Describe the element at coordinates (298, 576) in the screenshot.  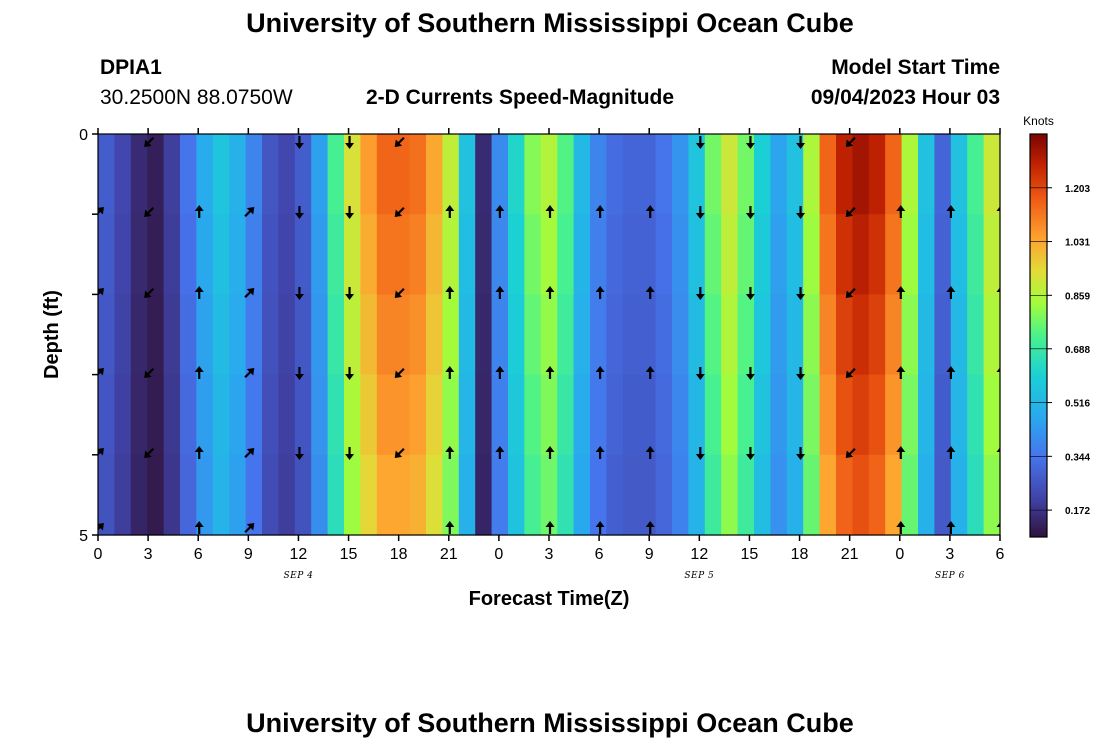
I see `date-label: SEP 4` at that location.